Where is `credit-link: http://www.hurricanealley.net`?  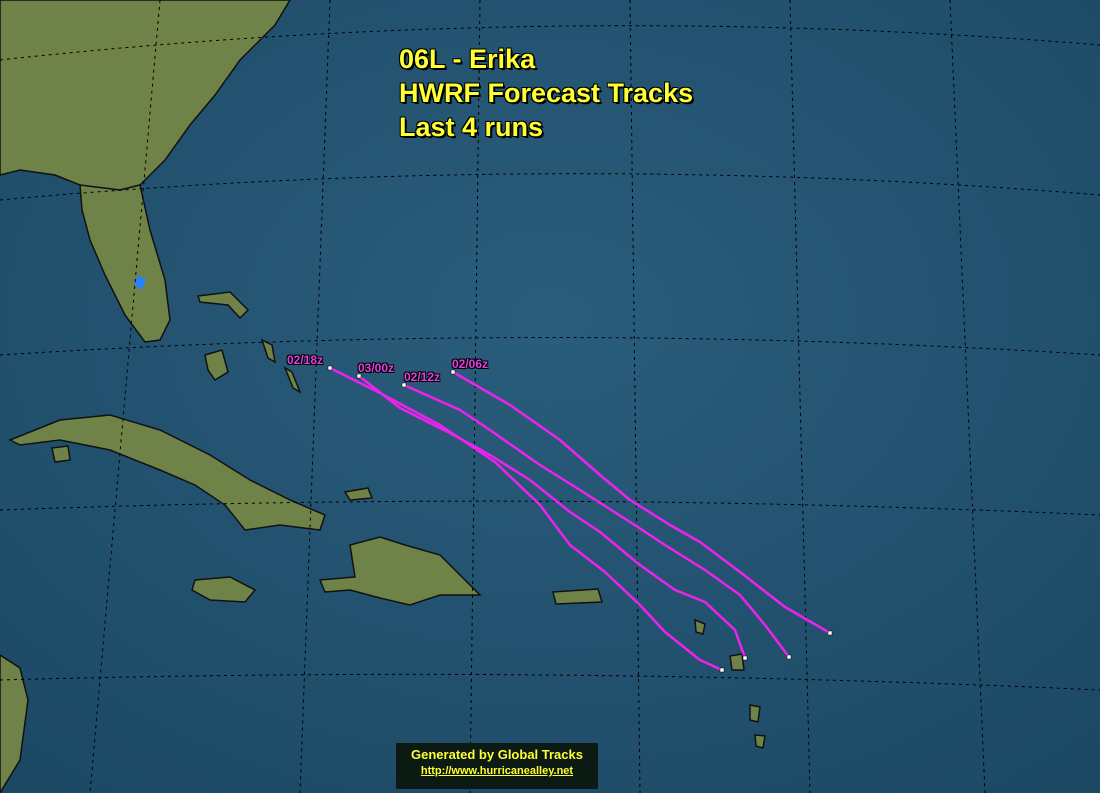 credit-link: http://www.hurricanealley.net is located at coordinates (497, 771).